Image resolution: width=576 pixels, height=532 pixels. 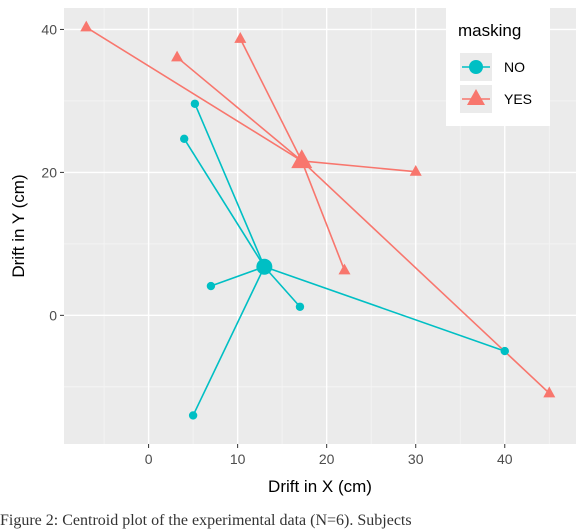 What do you see at coordinates (416, 459) in the screenshot?
I see `x-tick-label: 30` at bounding box center [416, 459].